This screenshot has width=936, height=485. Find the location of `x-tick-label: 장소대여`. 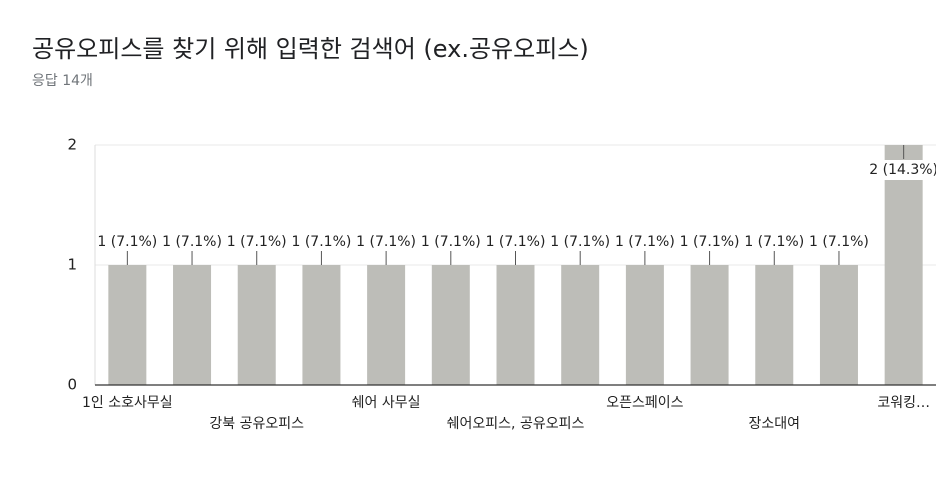

x-tick-label: 장소대여 is located at coordinates (775, 424).